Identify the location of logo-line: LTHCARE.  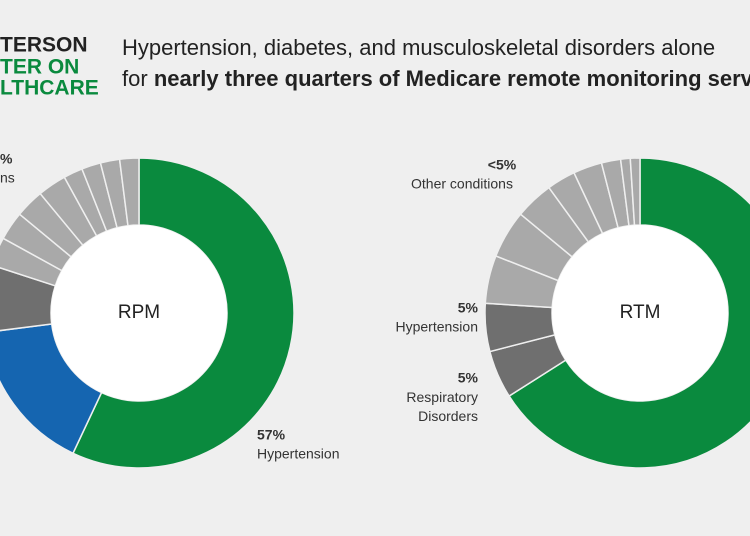
(49, 88).